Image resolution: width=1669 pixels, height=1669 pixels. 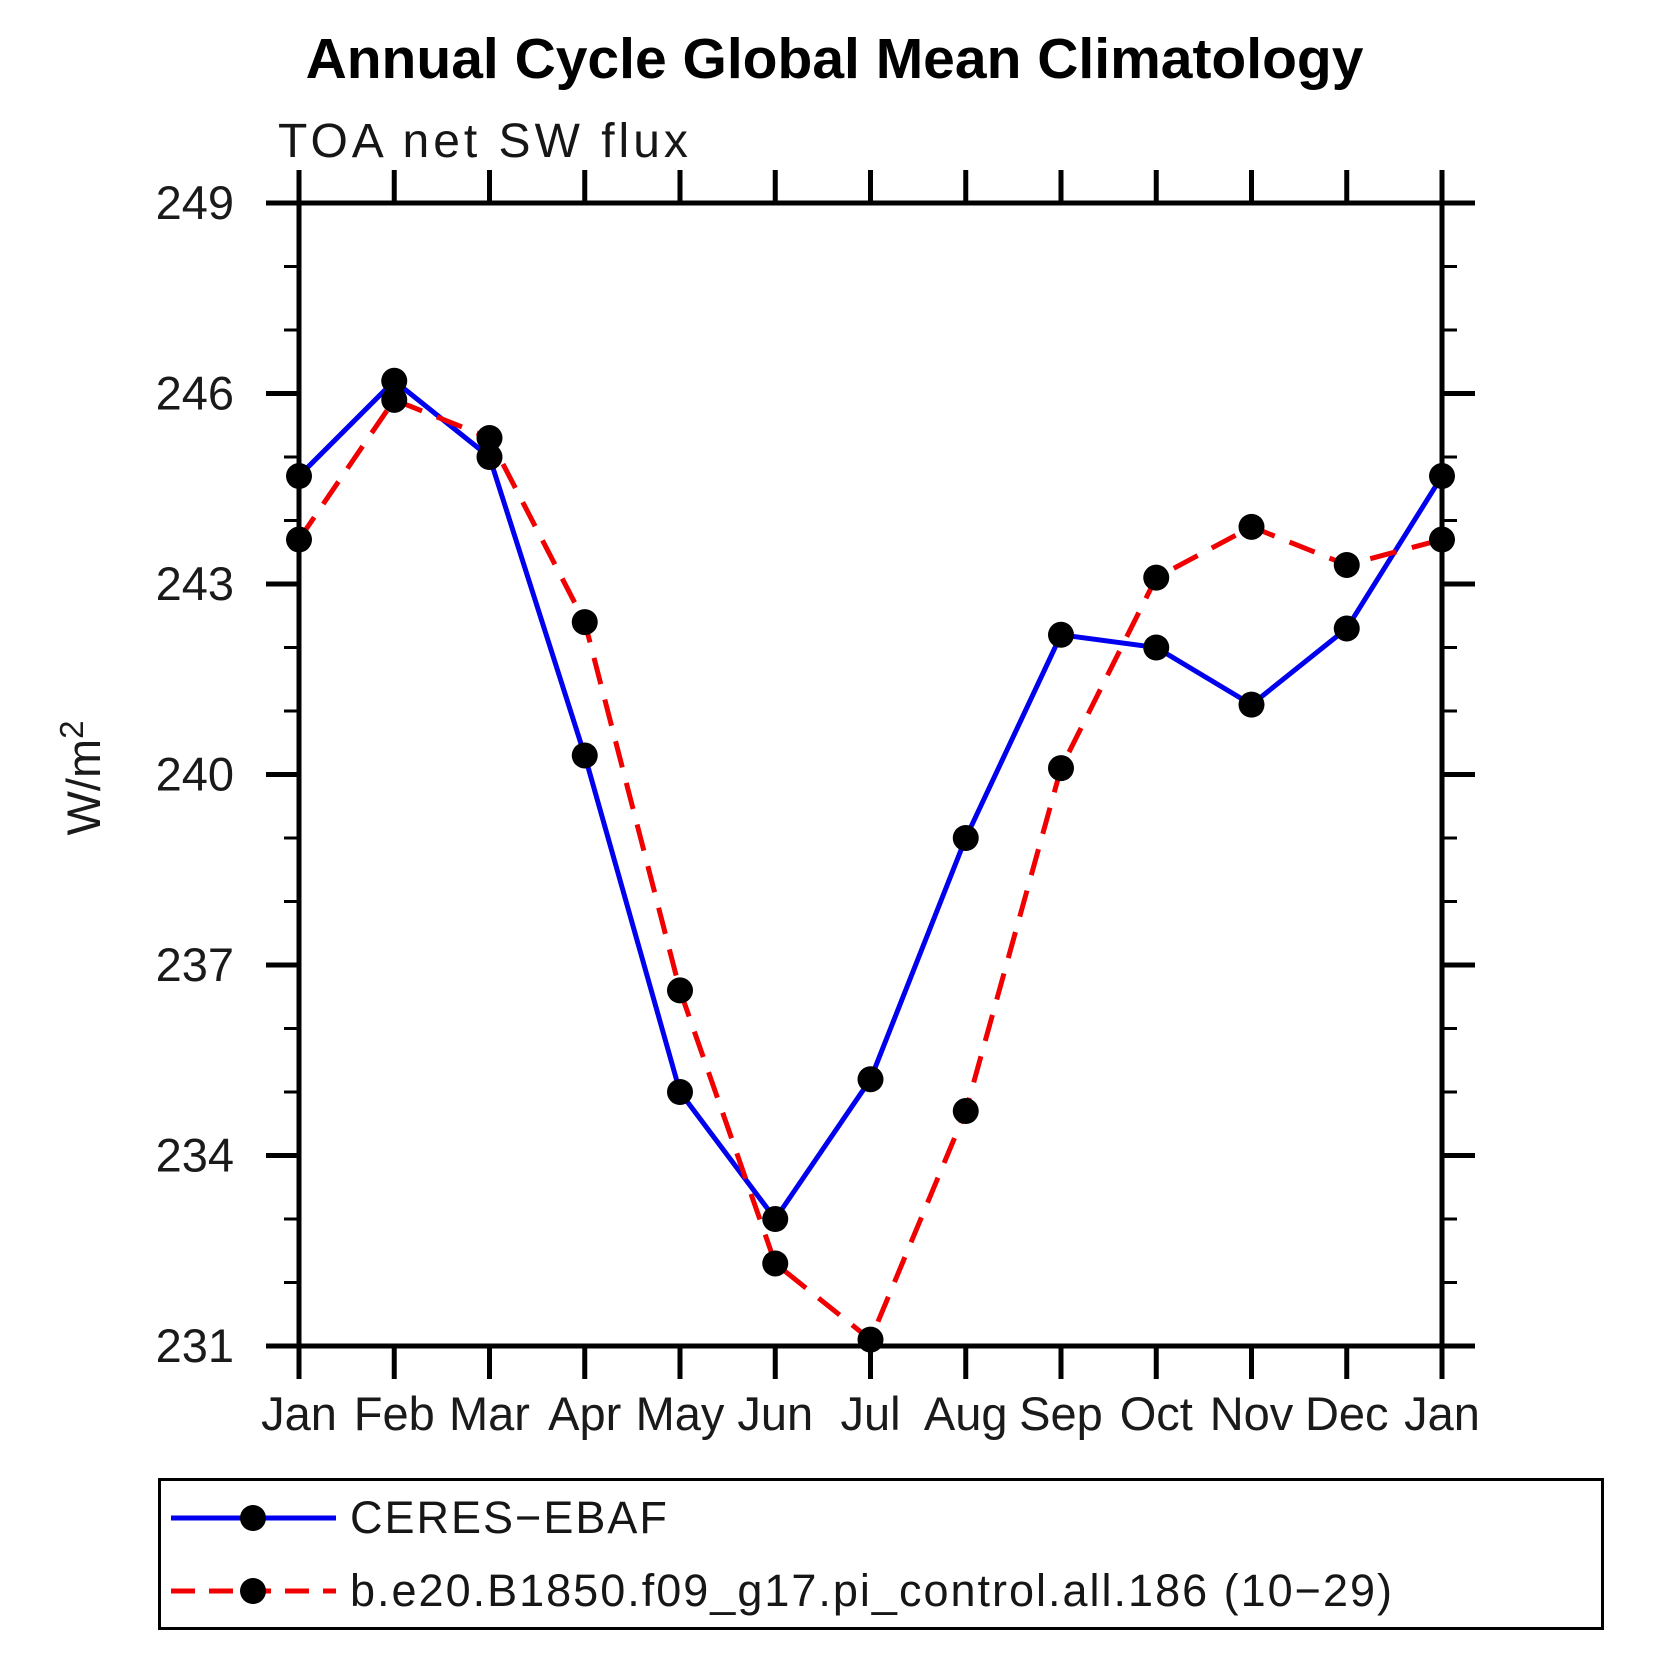 What do you see at coordinates (195, 393) in the screenshot?
I see `y-tick-label: 246` at bounding box center [195, 393].